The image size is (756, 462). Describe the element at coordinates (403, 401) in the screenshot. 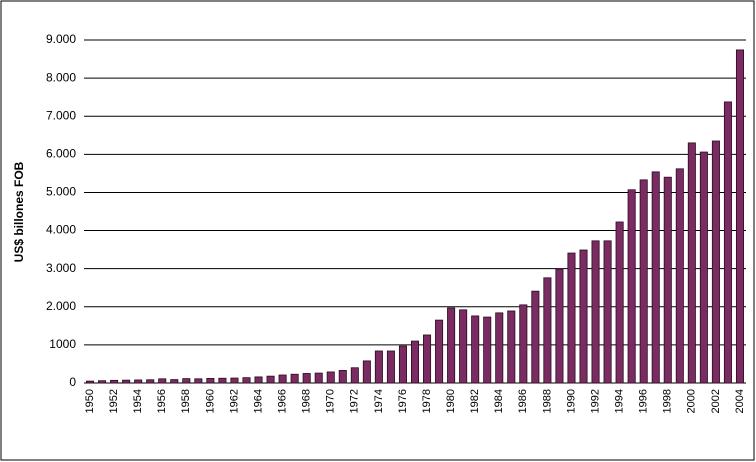

I see `x-tick-label: 1976` at that location.